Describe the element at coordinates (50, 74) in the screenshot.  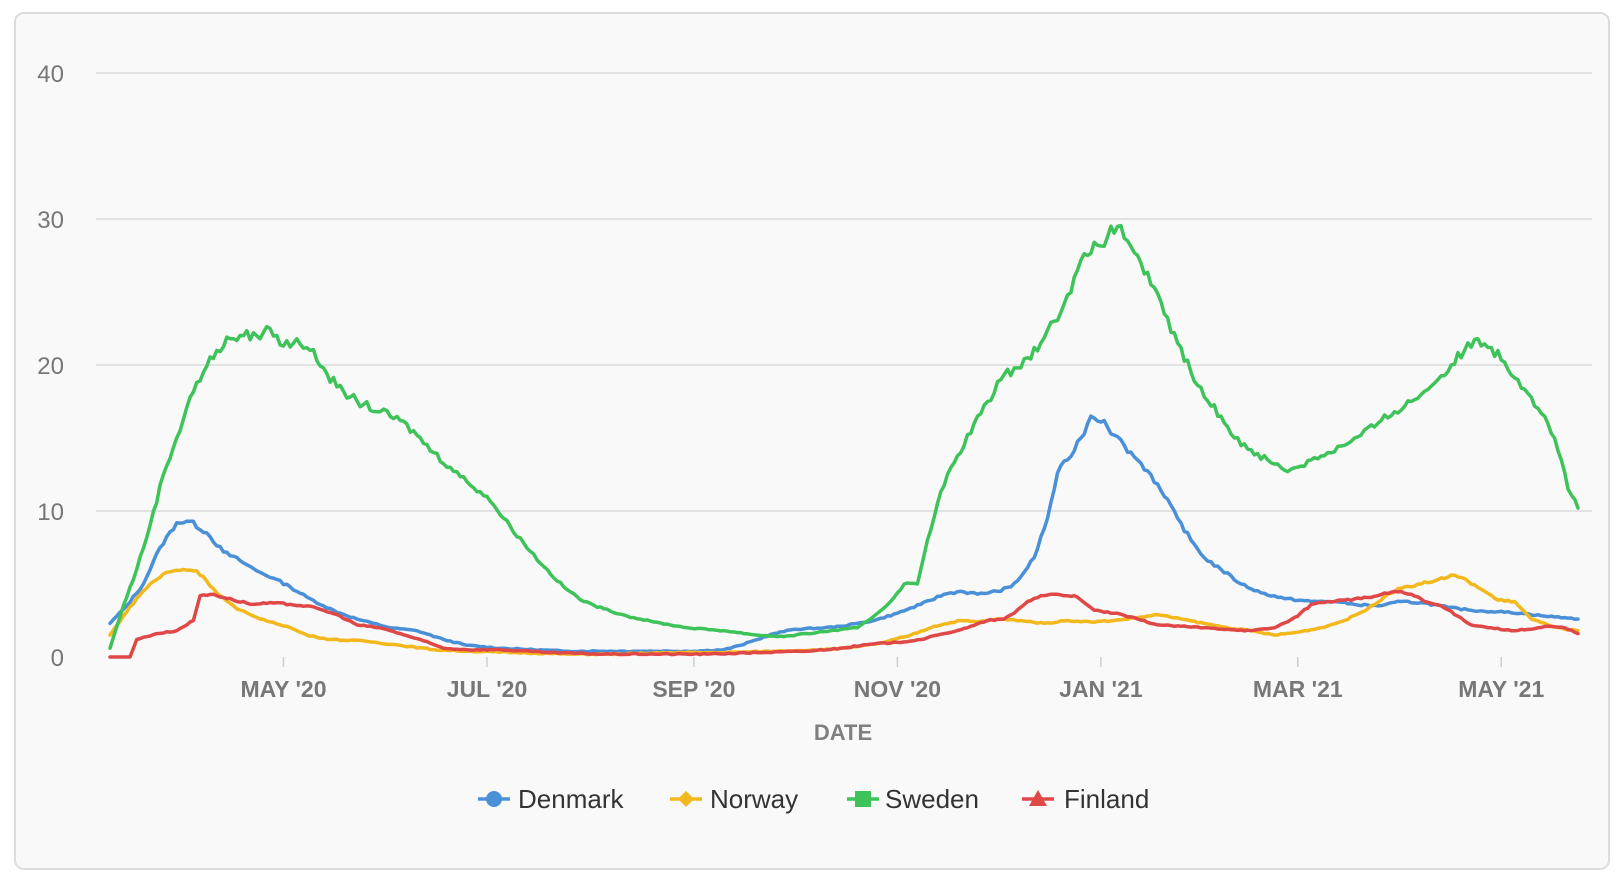
I see `y-tick-label: 40` at that location.